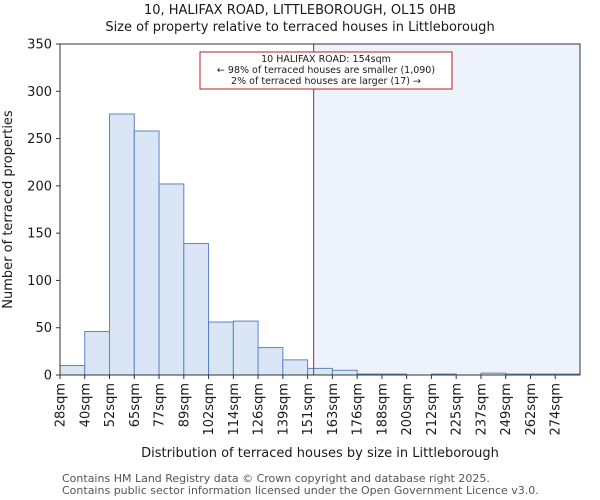 The image size is (600, 500). I want to click on bar-89sqm, so click(196, 309).